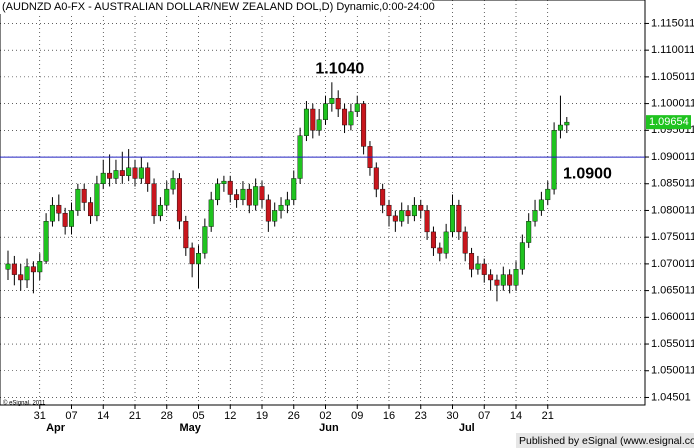 This screenshot has height=448, width=694. I want to click on x-tick-label: 19, so click(262, 416).